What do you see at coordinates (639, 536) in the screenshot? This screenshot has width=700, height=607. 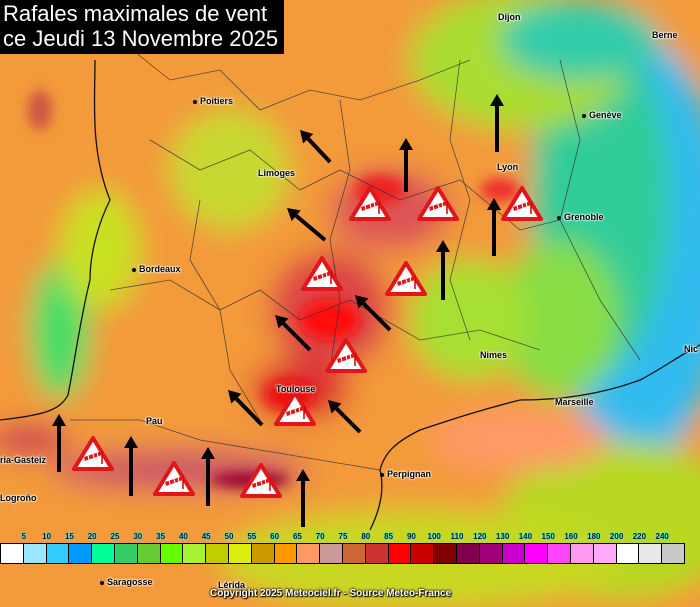 I see `legend-tick: 220` at bounding box center [639, 536].